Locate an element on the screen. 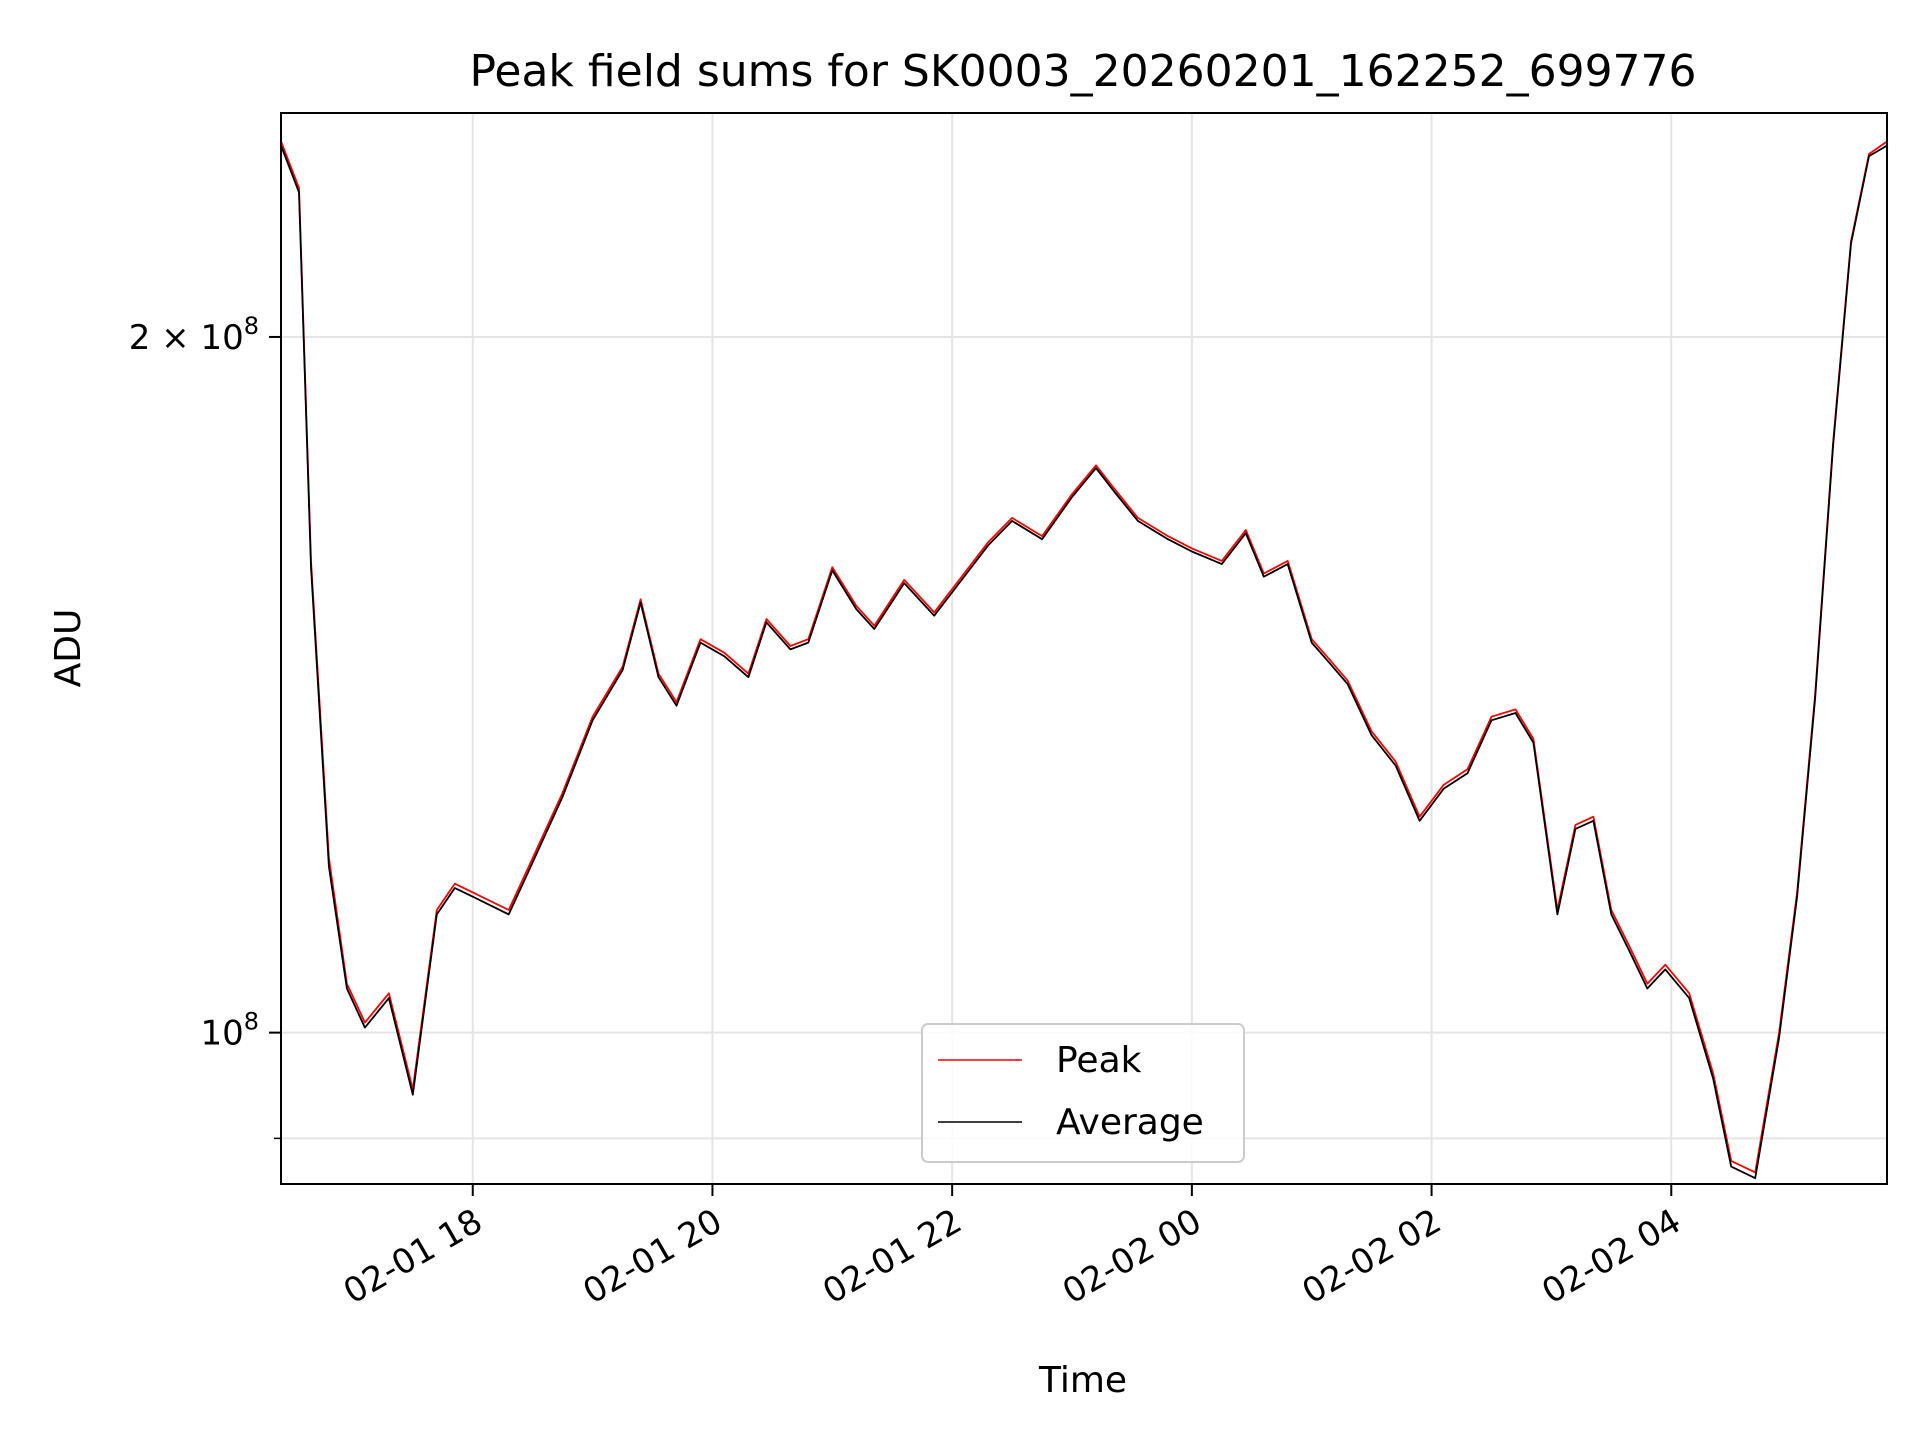  legend-box is located at coordinates (1083, 1093).